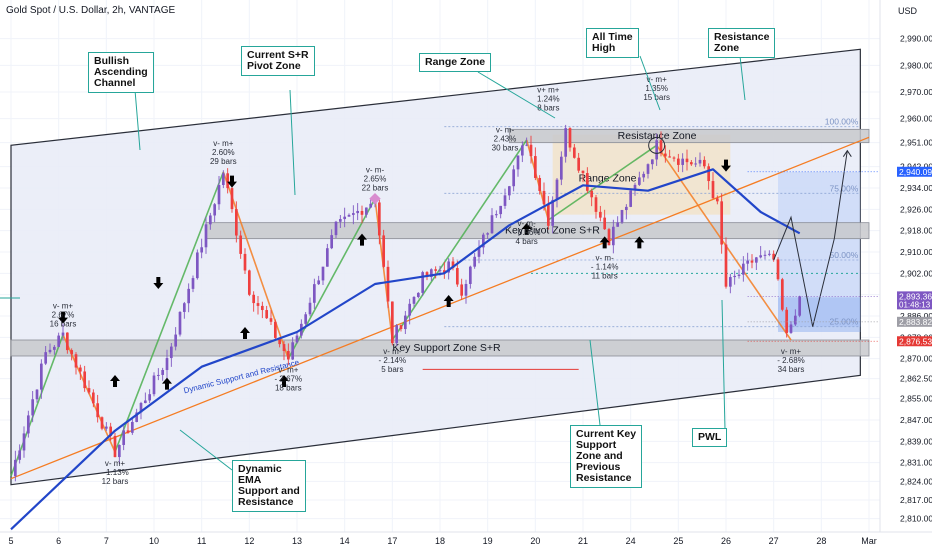  What do you see at coordinates (605, 276) in the screenshot?
I see `pivot-label-line: 11 bars` at bounding box center [605, 276].